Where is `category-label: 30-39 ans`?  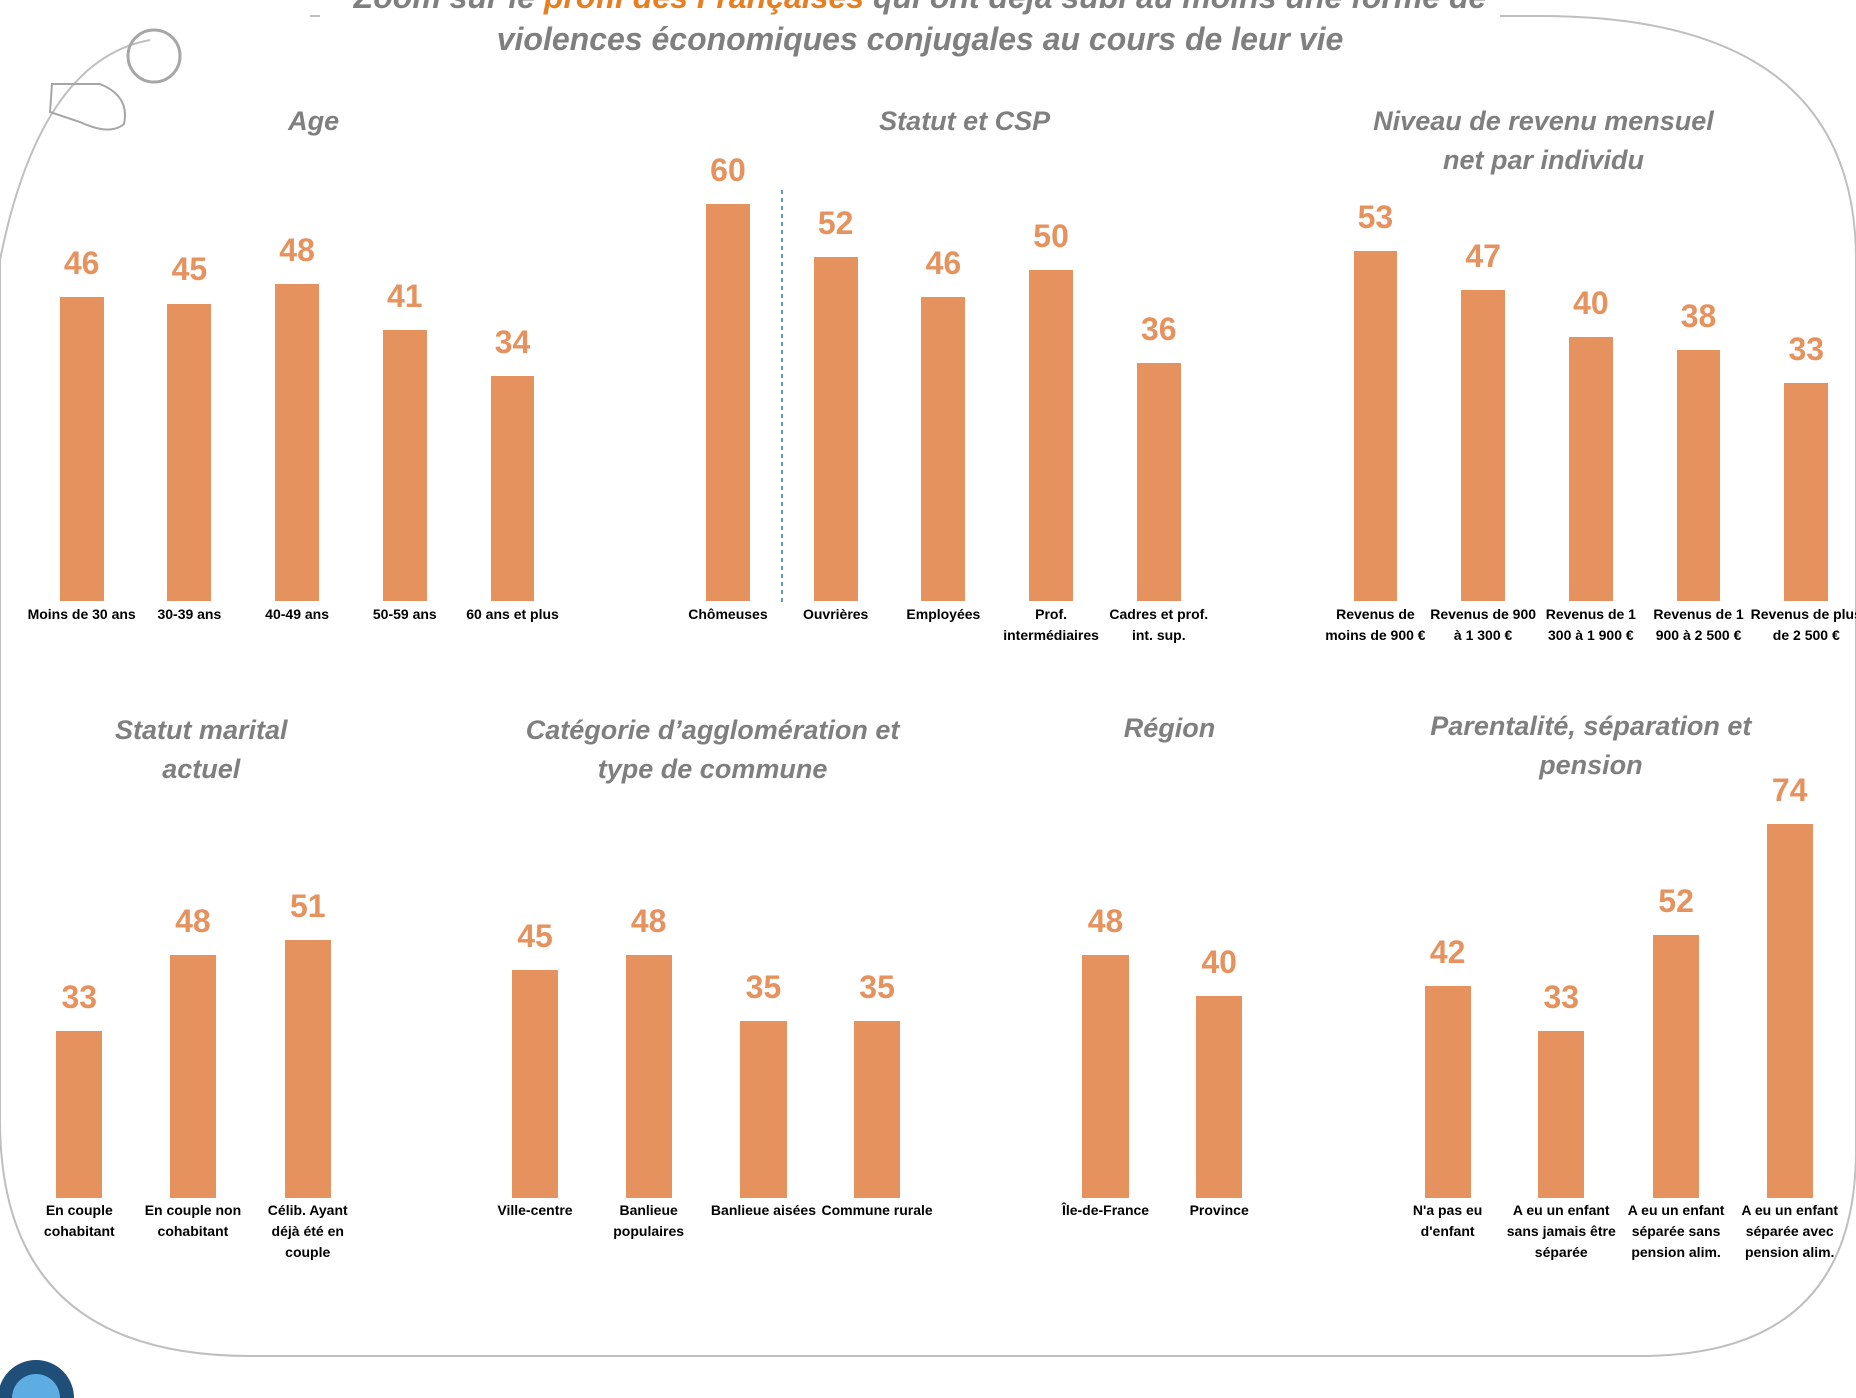 category-label: 30-39 ans is located at coordinates (189, 613).